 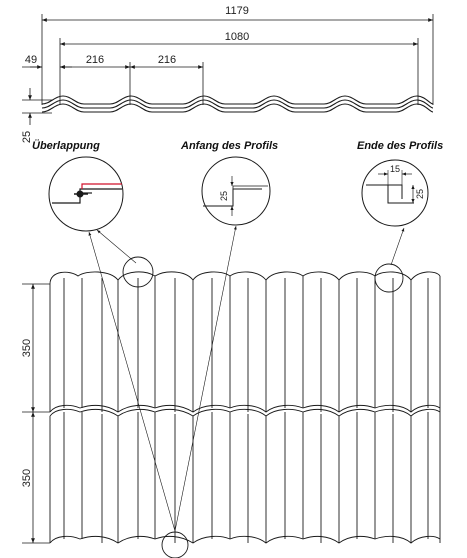 I want to click on detail-end-title: Ende des Profils, so click(x=400, y=146).